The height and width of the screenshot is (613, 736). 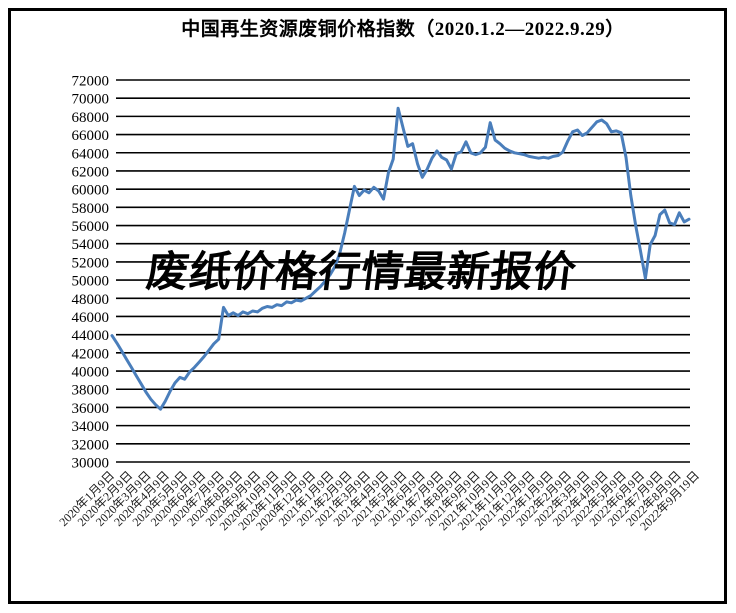 What do you see at coordinates (91, 118) in the screenshot?
I see `y-axis-tick-label: 68000` at bounding box center [91, 118].